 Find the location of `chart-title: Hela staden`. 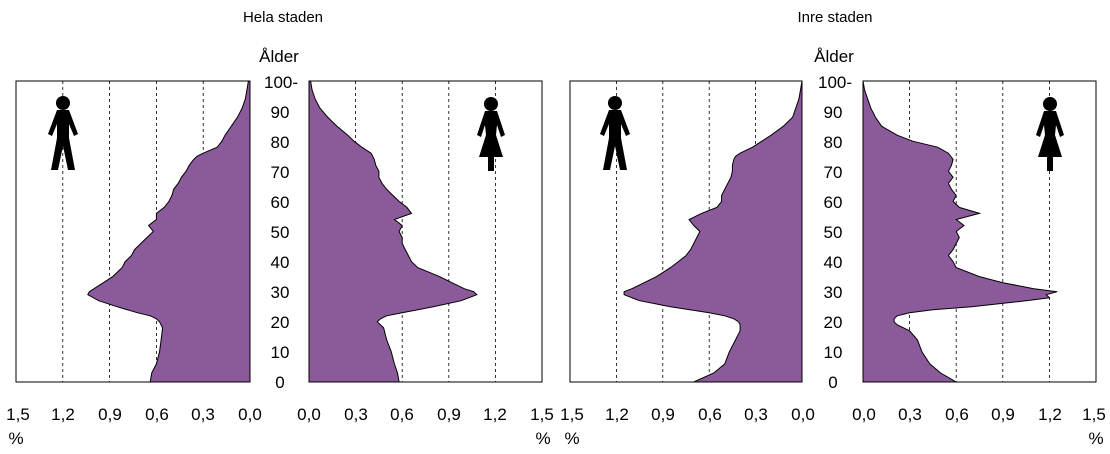

chart-title: Hela staden is located at coordinates (283, 17).